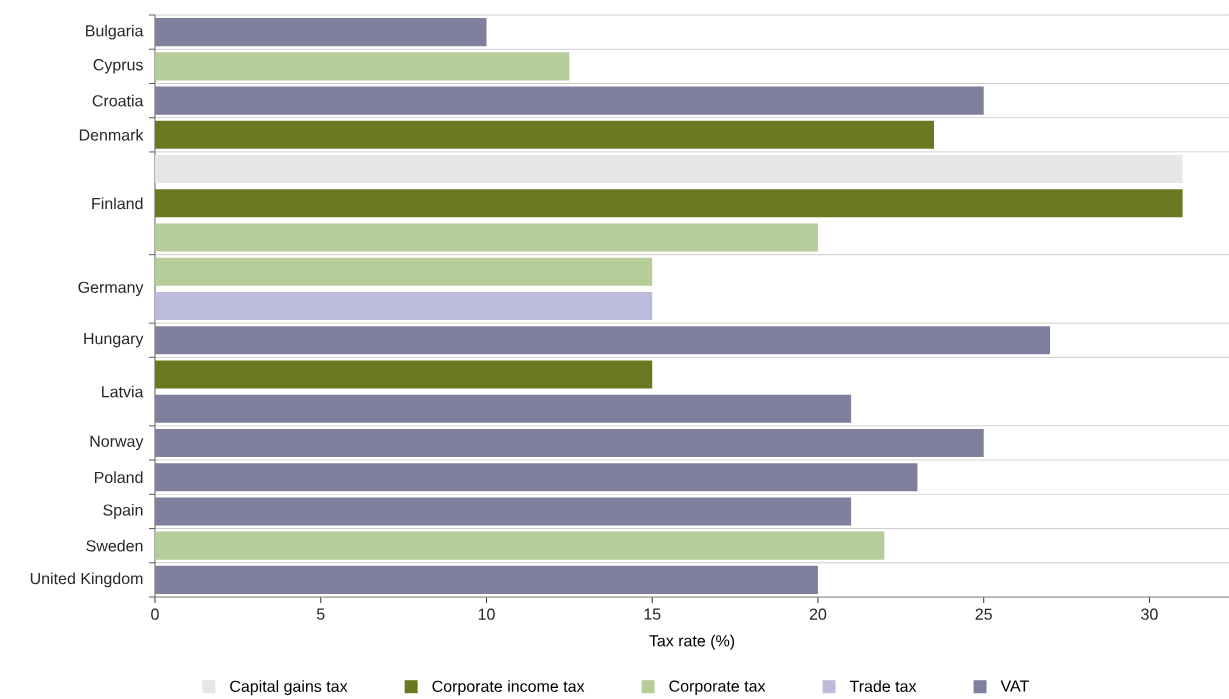 The image size is (1229, 699). What do you see at coordinates (118, 100) in the screenshot?
I see `y-tick-label: Croatia` at bounding box center [118, 100].